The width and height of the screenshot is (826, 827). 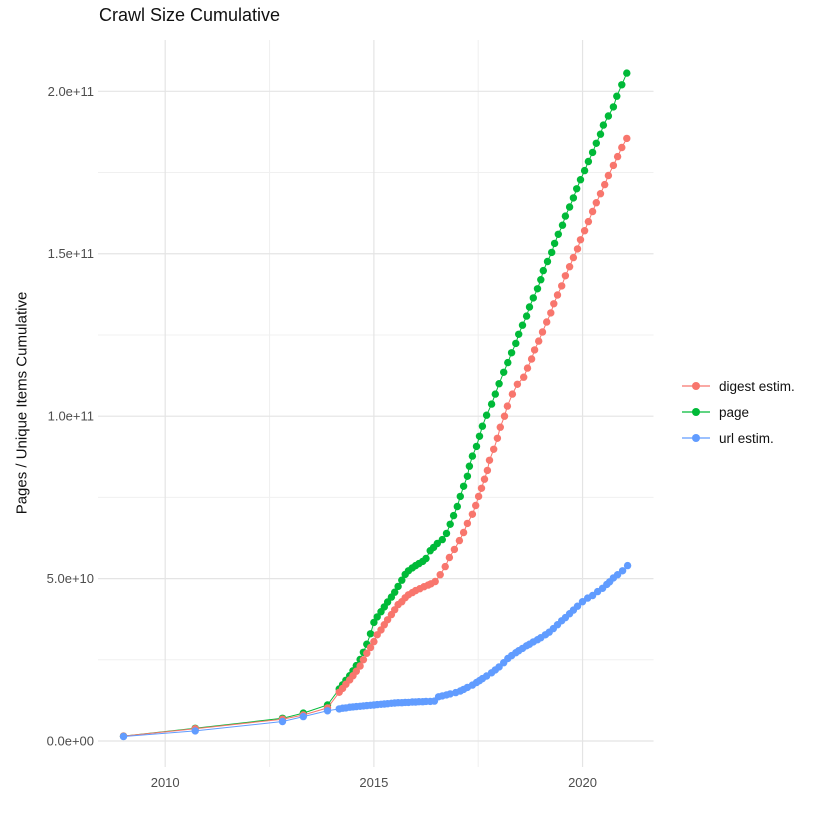 What do you see at coordinates (71, 416) in the screenshot?
I see `y-tick-label: 1.0e+11` at bounding box center [71, 416].